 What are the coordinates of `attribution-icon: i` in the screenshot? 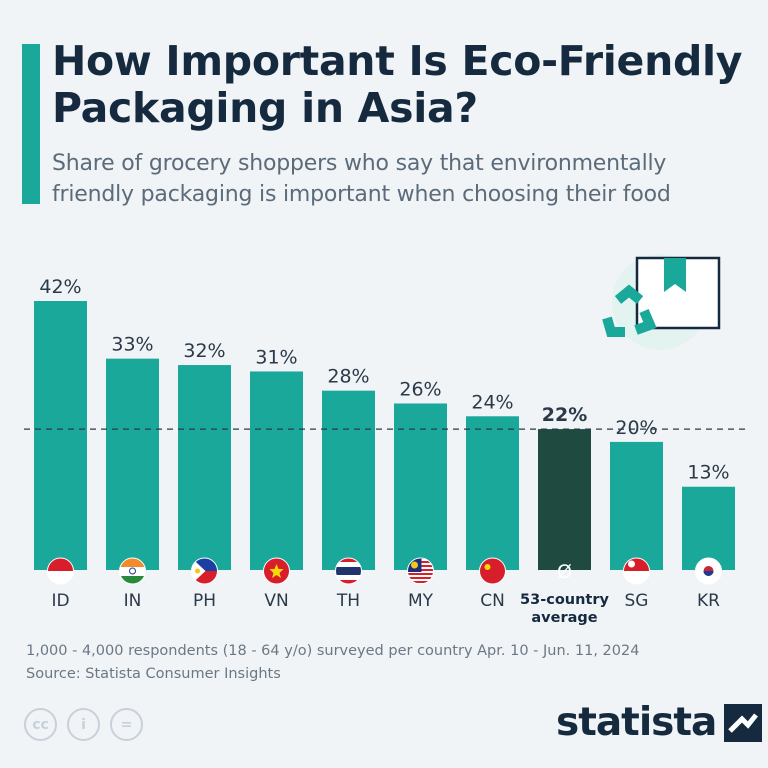 It's located at (83, 724).